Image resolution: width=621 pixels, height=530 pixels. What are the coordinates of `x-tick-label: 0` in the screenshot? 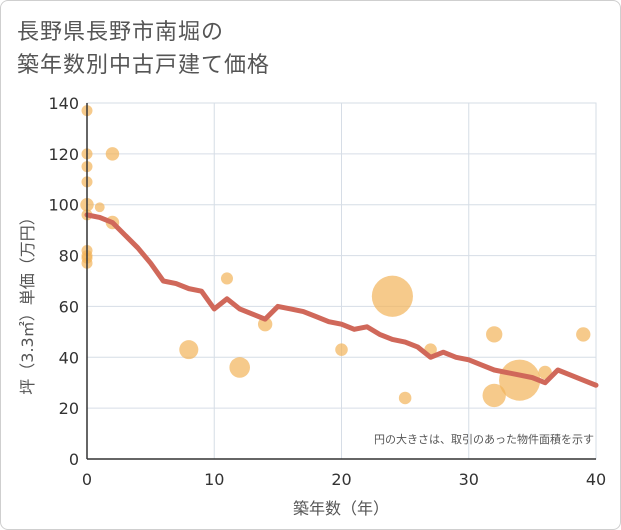 It's located at (87, 479).